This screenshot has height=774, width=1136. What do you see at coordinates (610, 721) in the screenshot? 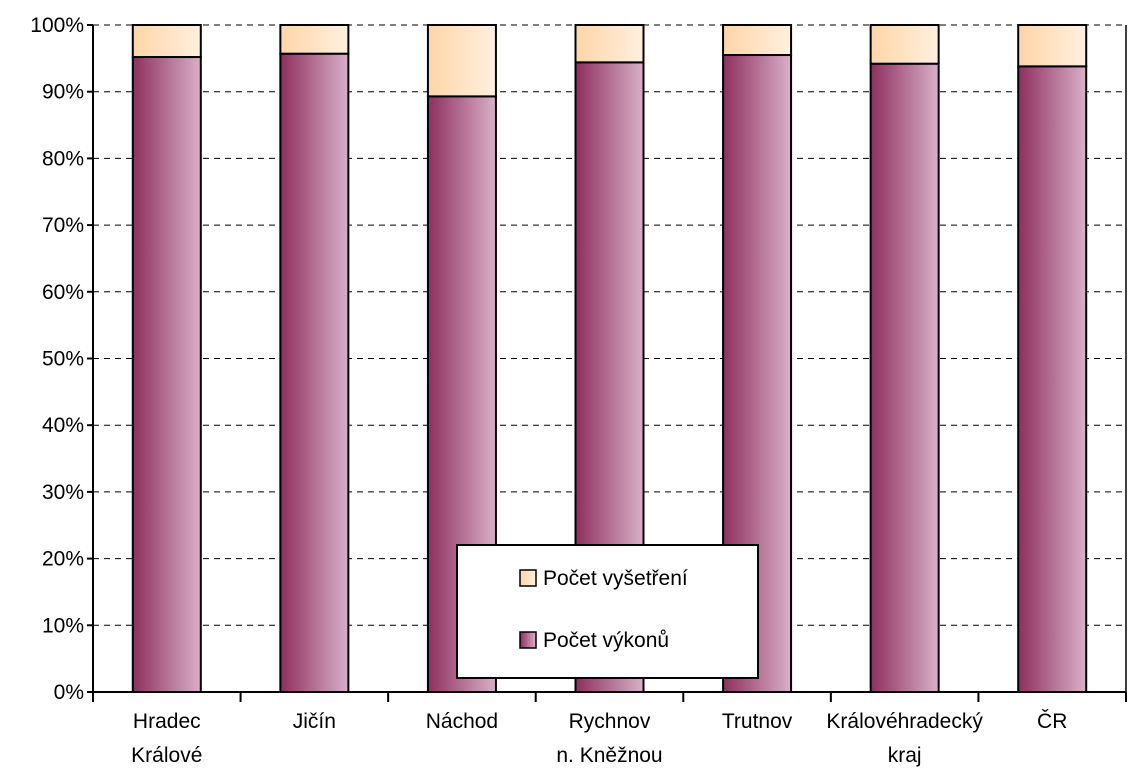
I see `x-category-label: Rychnov` at bounding box center [610, 721].